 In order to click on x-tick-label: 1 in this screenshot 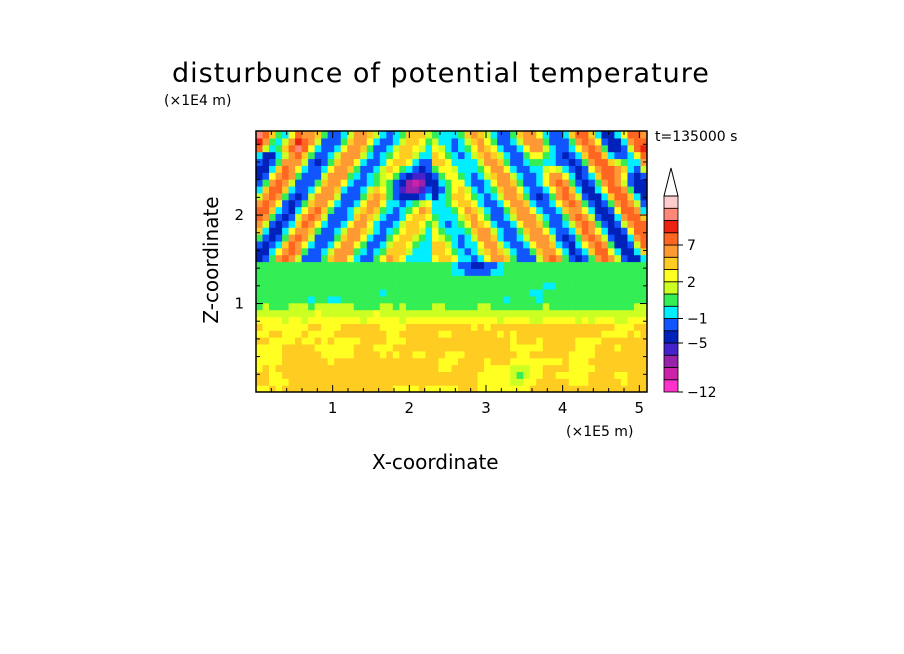, I will do `click(333, 408)`.